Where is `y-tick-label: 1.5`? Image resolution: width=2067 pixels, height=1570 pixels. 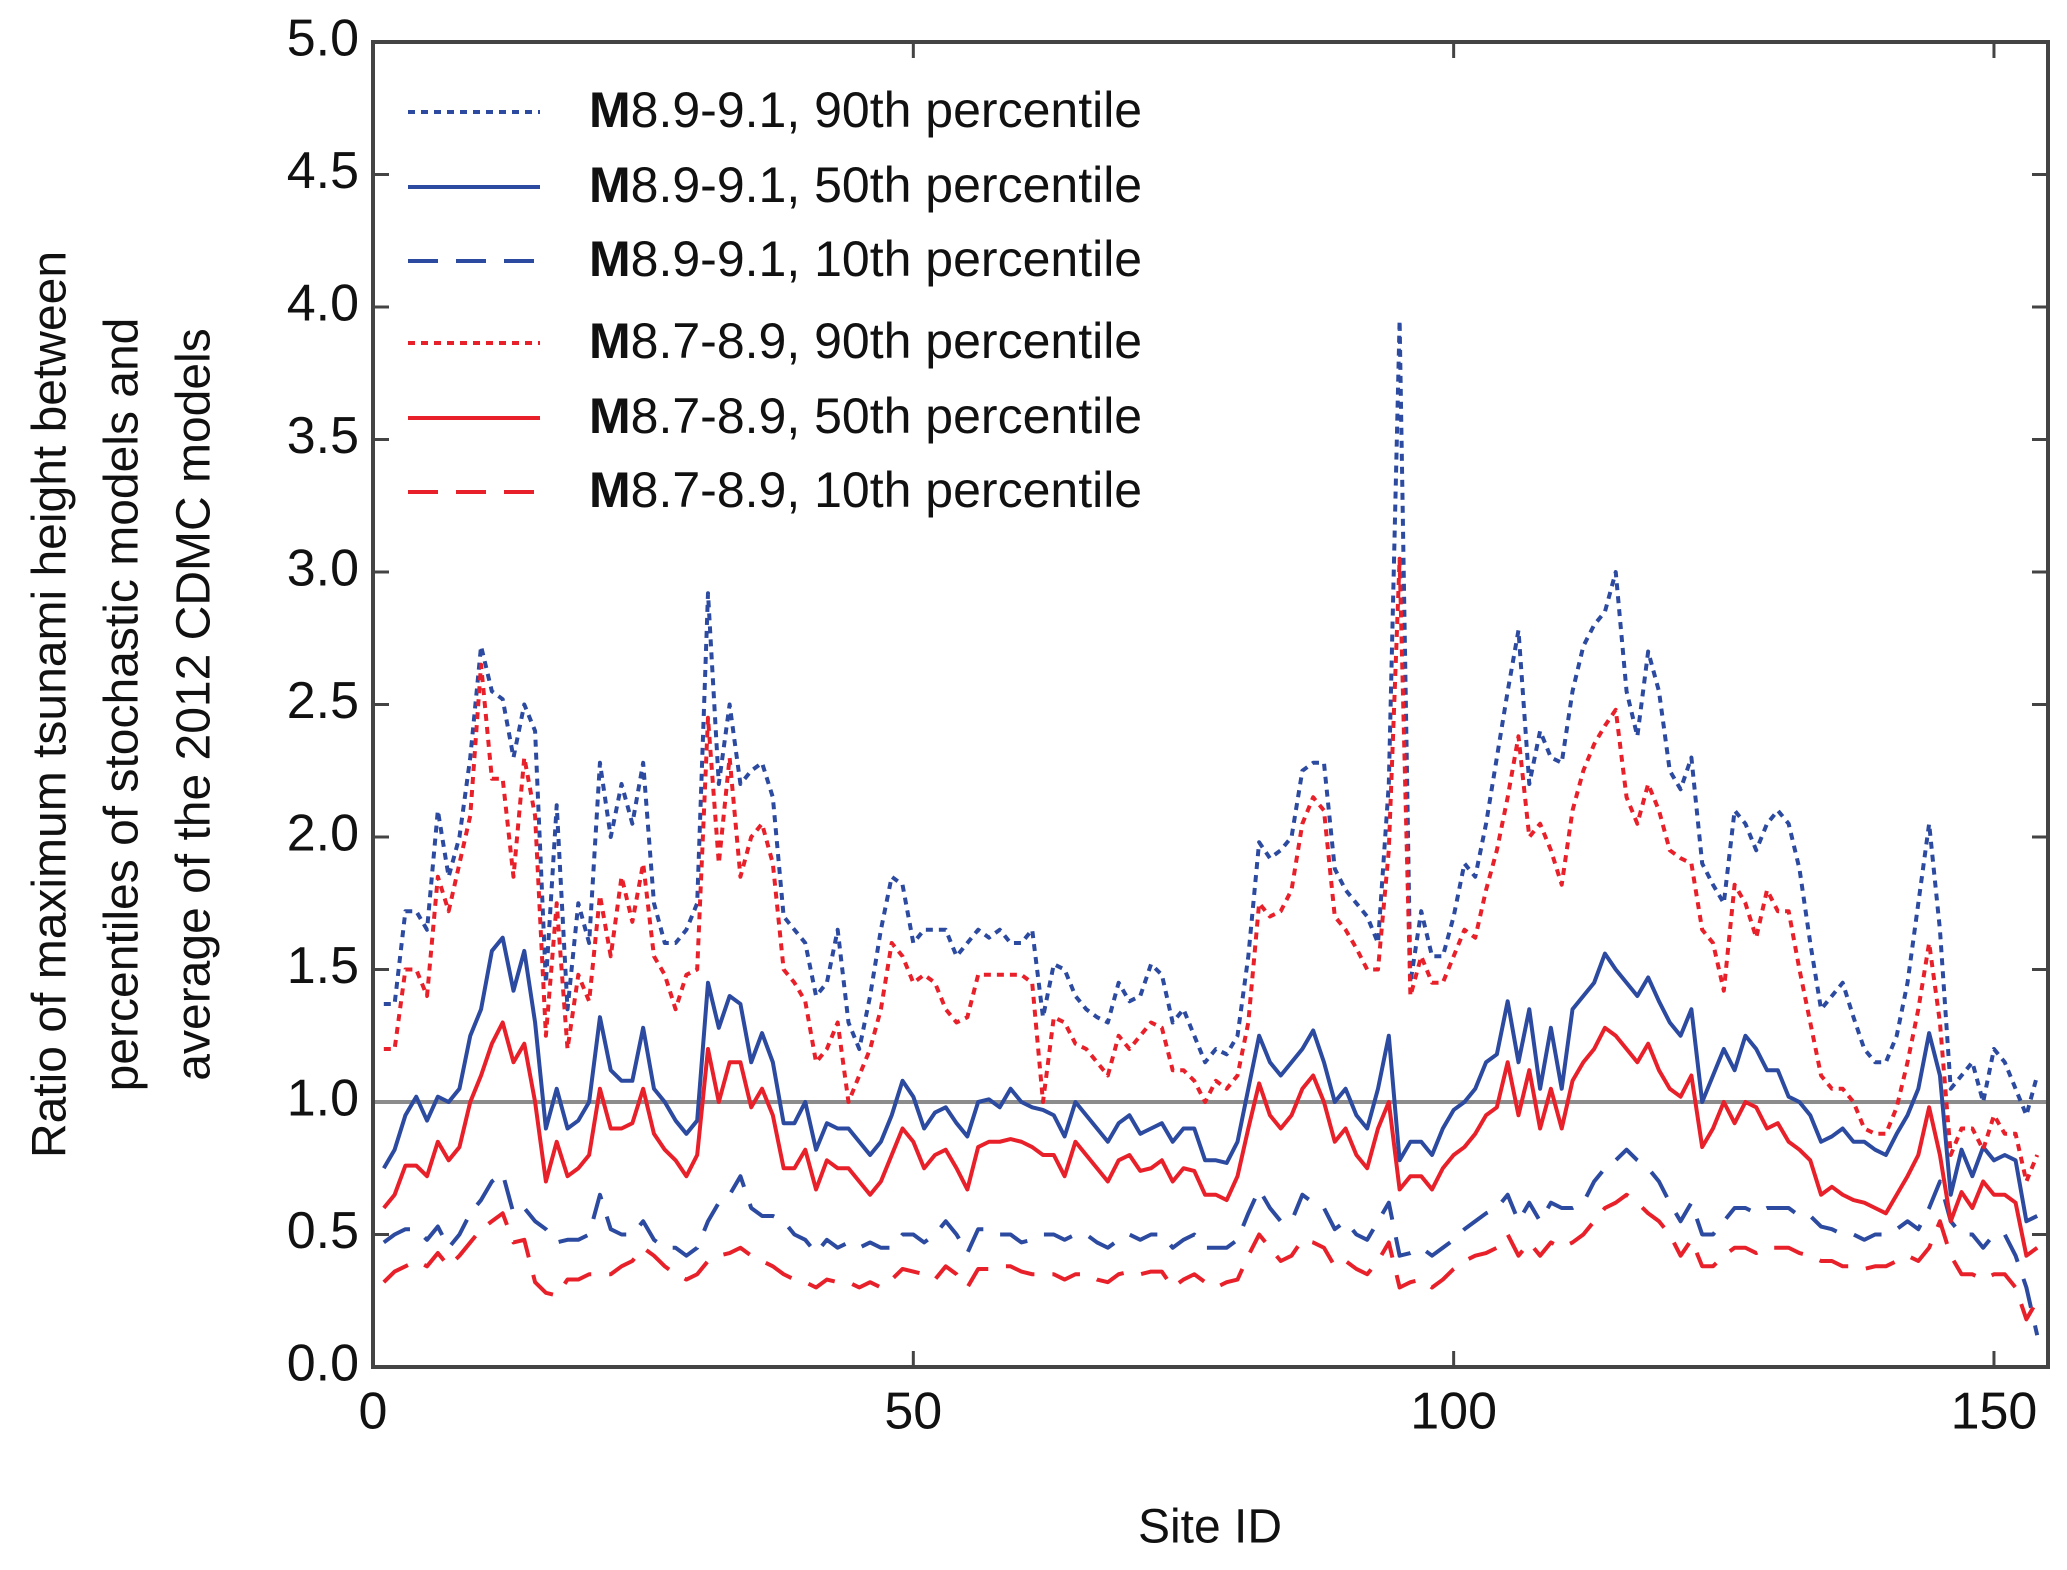 y-tick-label: 1.5 is located at coordinates (323, 966).